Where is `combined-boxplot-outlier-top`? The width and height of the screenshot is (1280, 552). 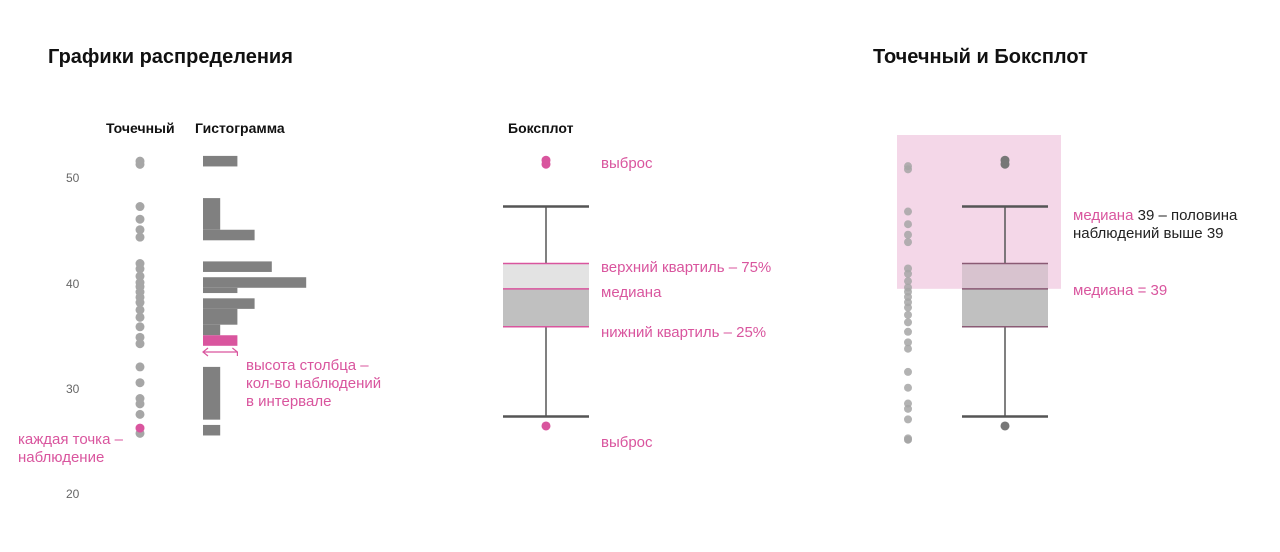 combined-boxplot-outlier-top is located at coordinates (1005, 164).